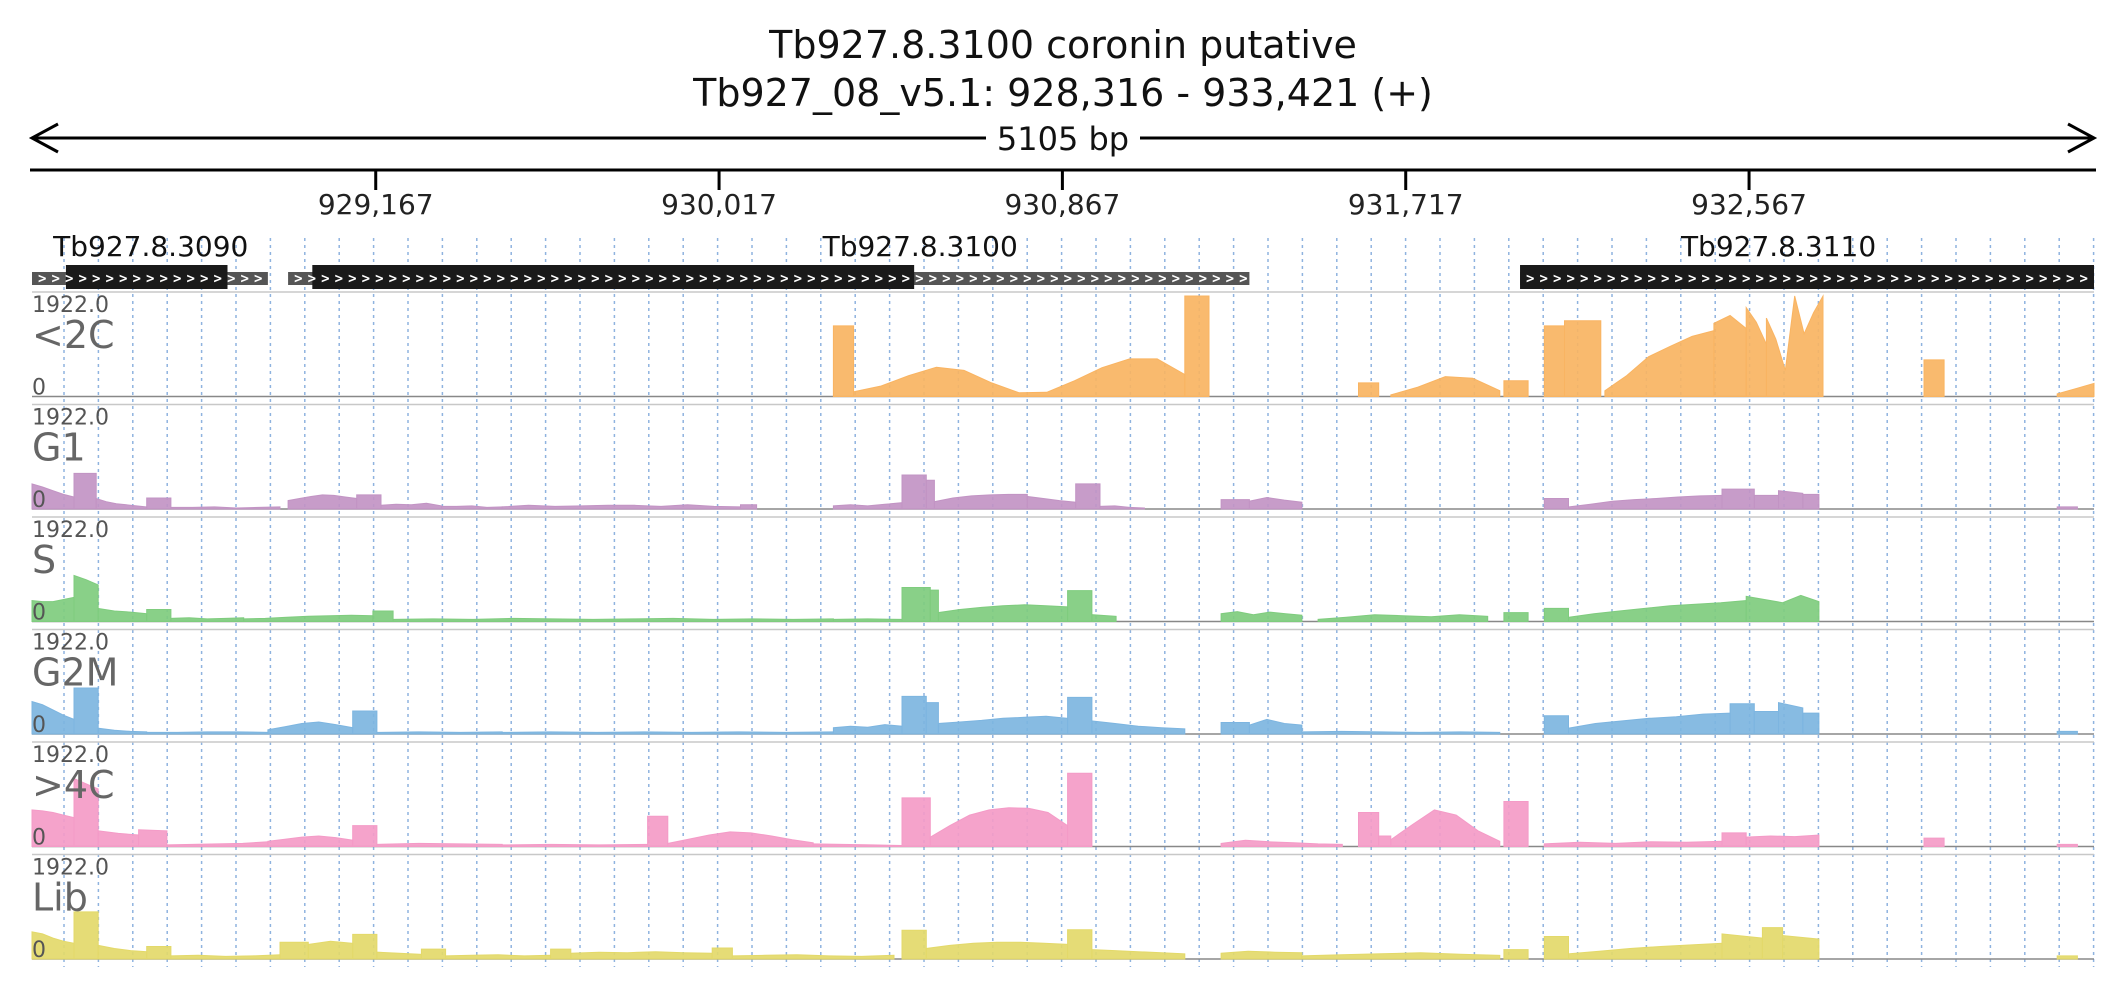 The width and height of the screenshot is (2126, 1000). Describe the element at coordinates (1062, 908) in the screenshot. I see `coverage-track: 1922.0 0 Lib` at that location.